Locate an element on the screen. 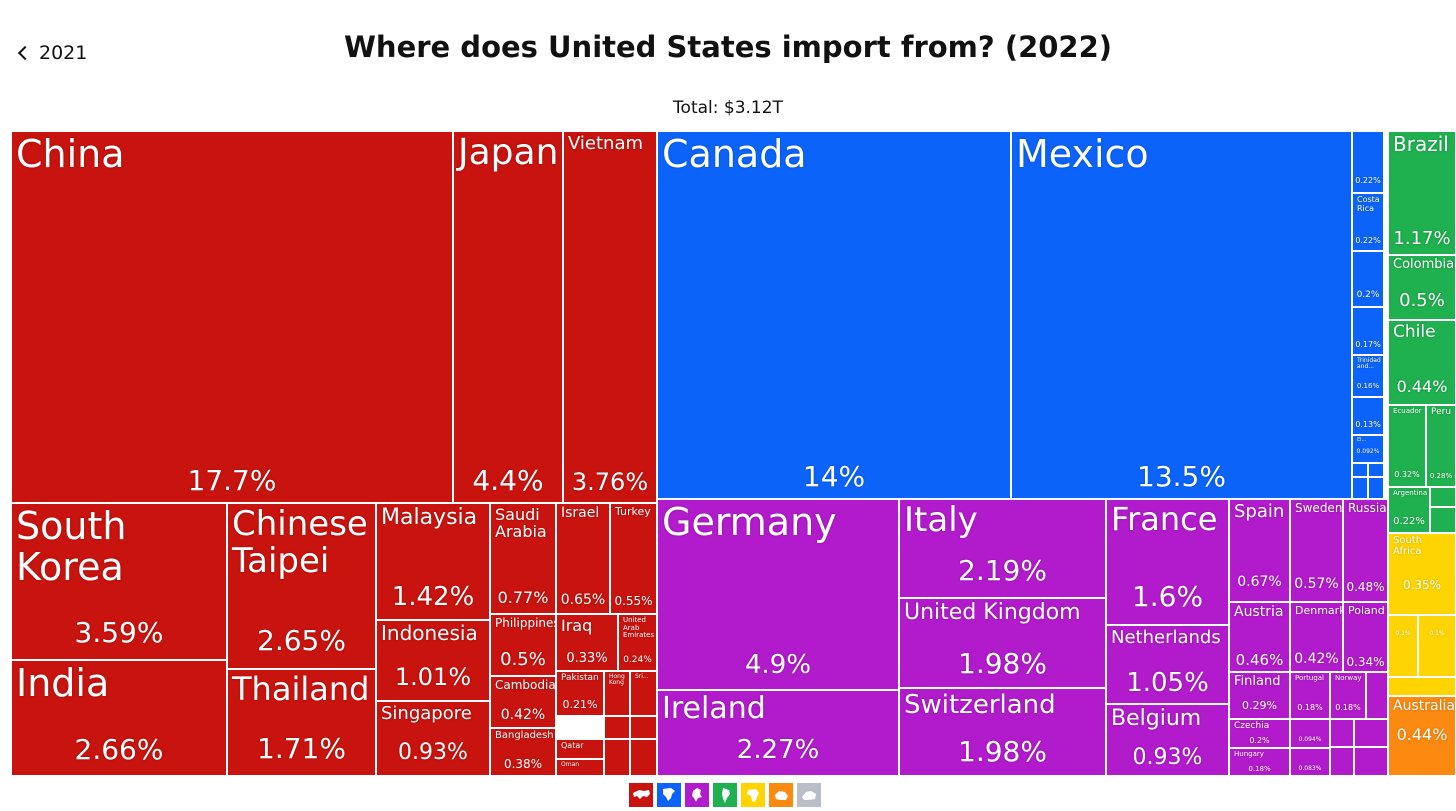  treemap-cell-norway: Norway 0.18% is located at coordinates (1348, 695).